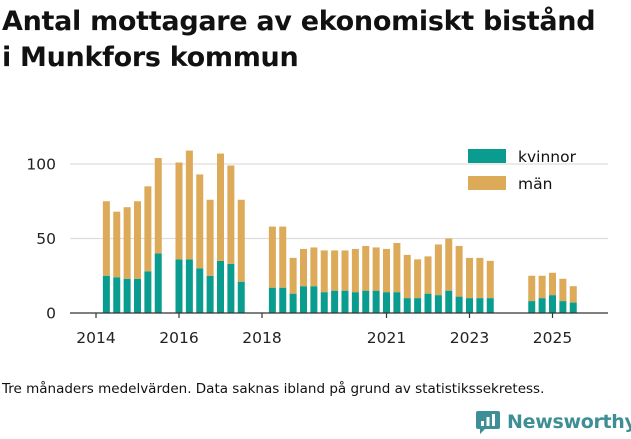 The width and height of the screenshot is (631, 439). I want to click on x-tick-label: 2016, so click(178, 338).